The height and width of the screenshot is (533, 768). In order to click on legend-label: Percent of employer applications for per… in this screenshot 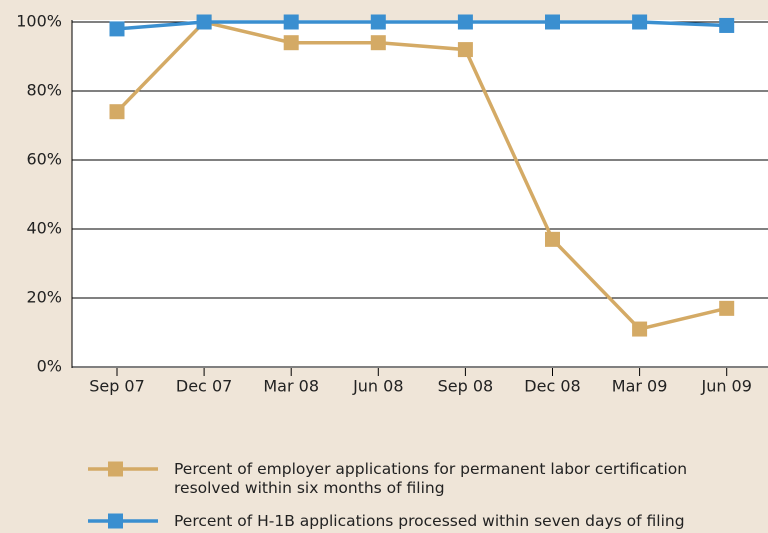, I will do `click(431, 478)`.